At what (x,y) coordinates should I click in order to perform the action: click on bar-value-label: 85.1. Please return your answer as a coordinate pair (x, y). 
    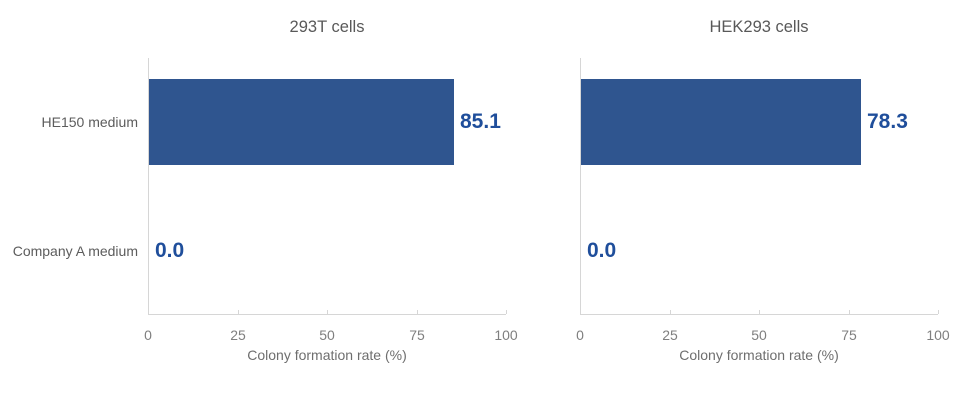
    Looking at the image, I should click on (480, 122).